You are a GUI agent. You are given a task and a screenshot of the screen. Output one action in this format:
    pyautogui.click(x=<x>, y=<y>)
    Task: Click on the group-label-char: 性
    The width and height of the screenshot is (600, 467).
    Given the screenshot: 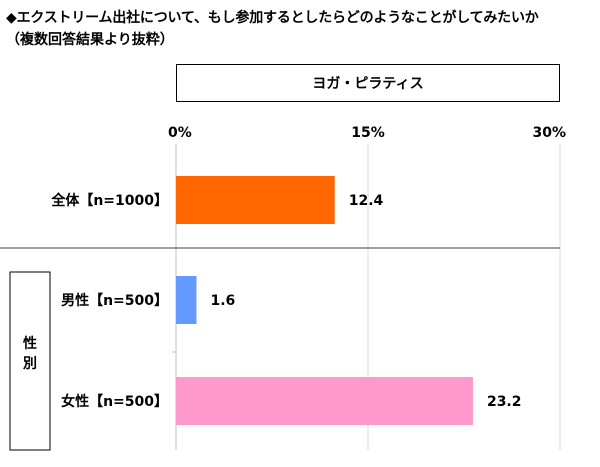 What is the action you would take?
    pyautogui.click(x=30, y=343)
    